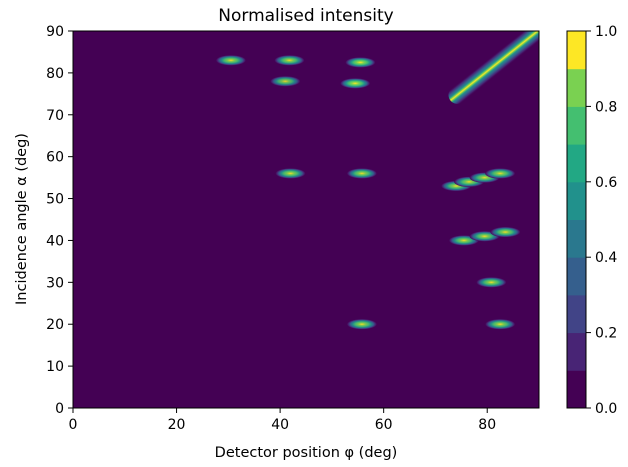 This screenshot has width=628, height=467. What do you see at coordinates (59, 220) in the screenshot?
I see `y-axis: 0 10 20 30 40 50 60 70 80 90` at bounding box center [59, 220].